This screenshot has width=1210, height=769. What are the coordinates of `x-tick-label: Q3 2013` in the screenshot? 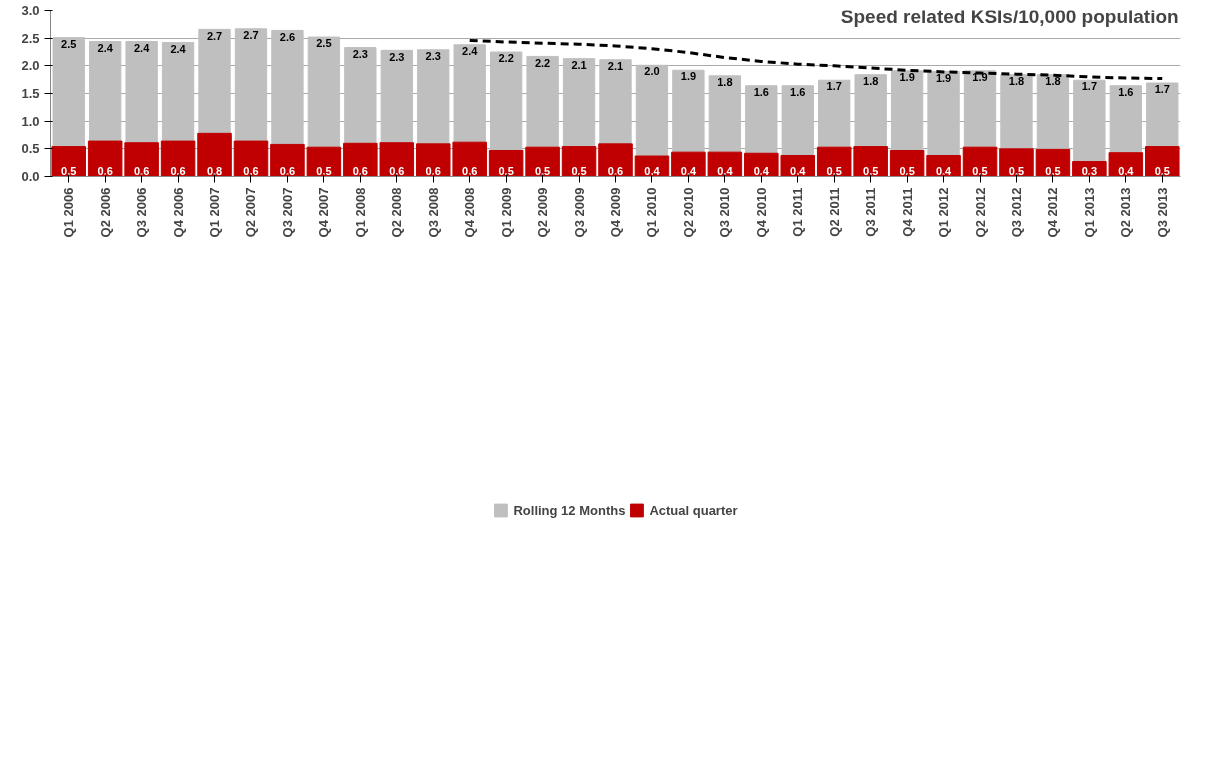 It's located at (1162, 212).